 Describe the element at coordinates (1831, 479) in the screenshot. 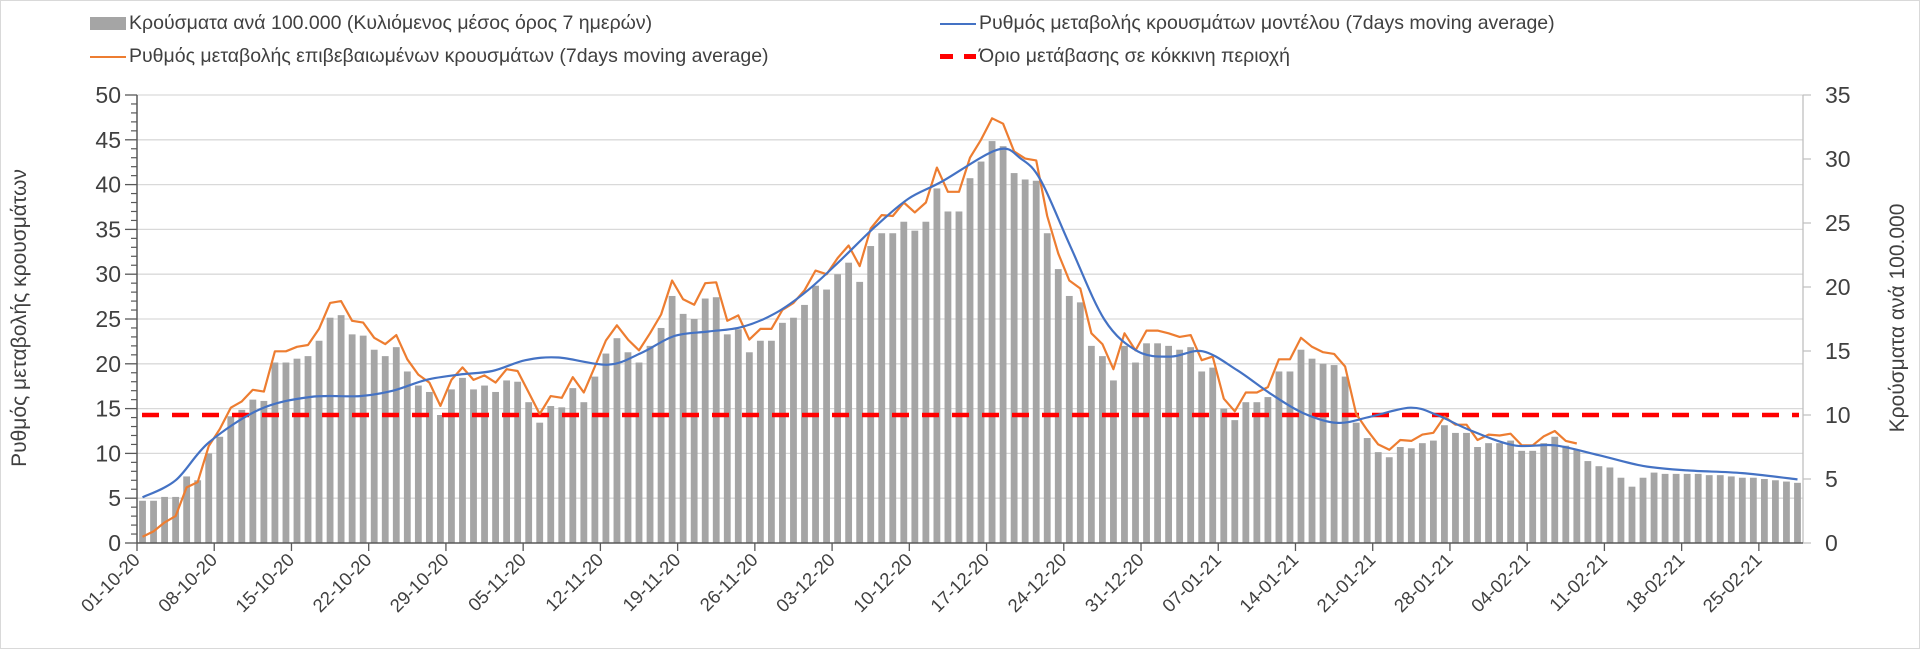

I see `y-right-tick-label: 5` at that location.